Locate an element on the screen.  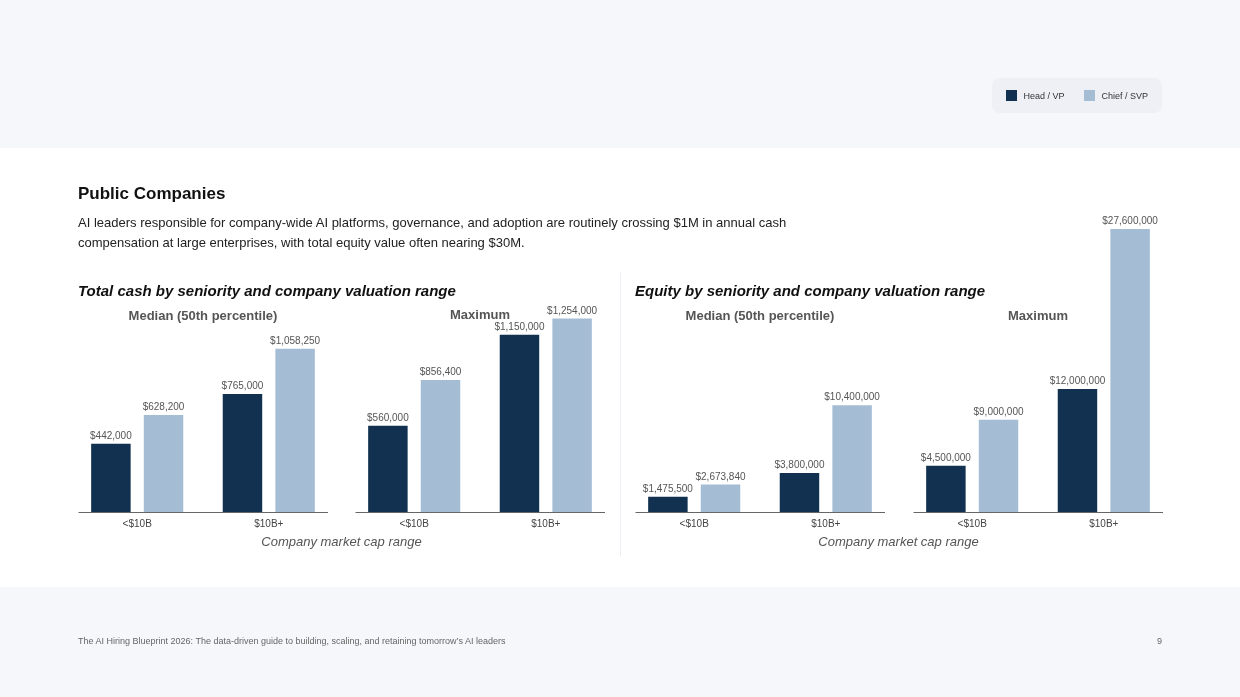
data-label: $4,500,000 is located at coordinates (946, 457).